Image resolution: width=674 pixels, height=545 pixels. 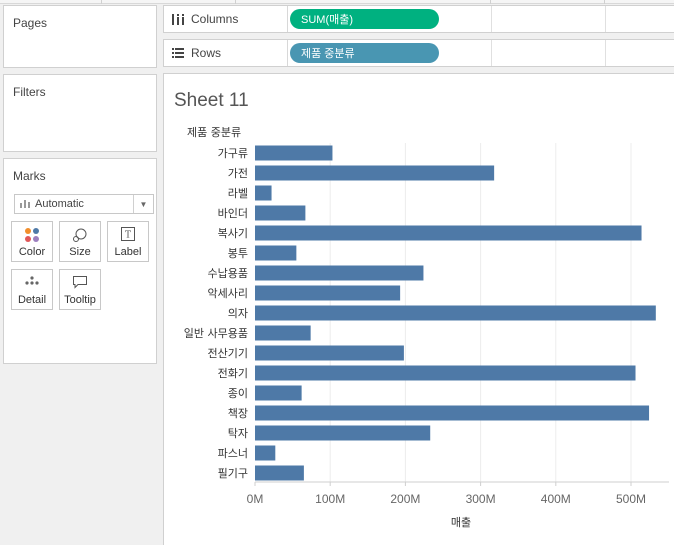 What do you see at coordinates (330, 499) in the screenshot?
I see `x-tick-label: 100M` at bounding box center [330, 499].